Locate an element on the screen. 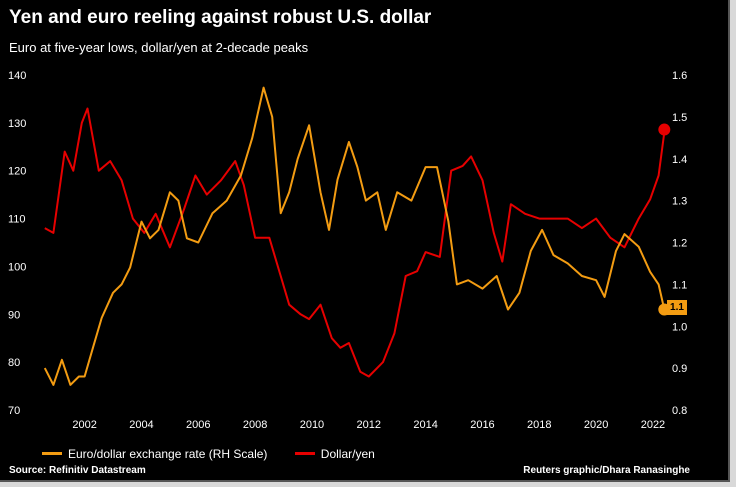 The width and height of the screenshot is (736, 487). x-tick-label: 2022 is located at coordinates (653, 425).